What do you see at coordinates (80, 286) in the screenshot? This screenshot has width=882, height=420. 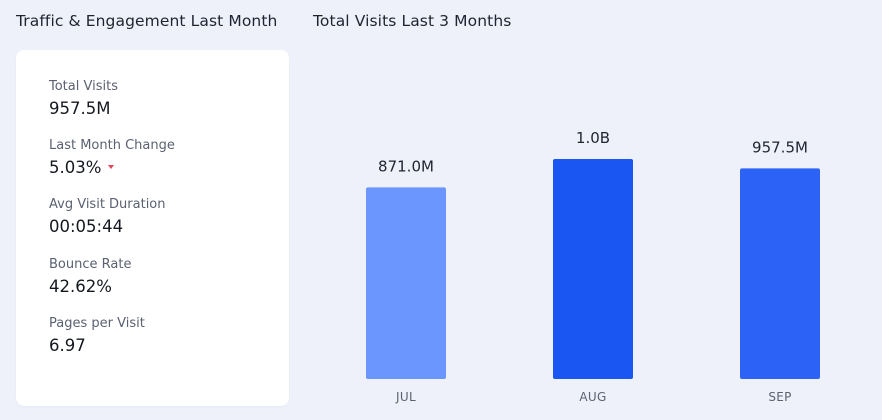 I see `metric-value: 42.62%` at bounding box center [80, 286].